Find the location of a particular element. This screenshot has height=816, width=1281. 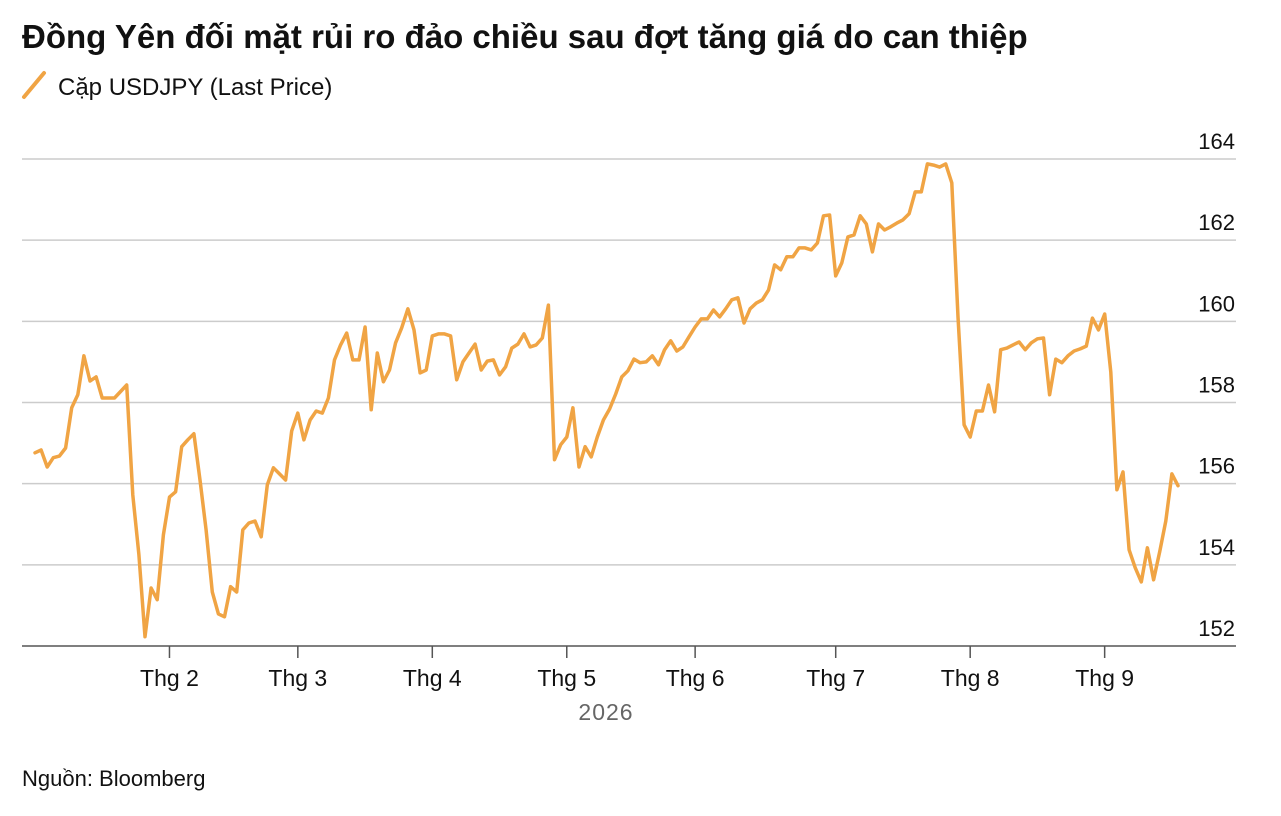

x-tick-label: Thg 2 is located at coordinates (169, 678).